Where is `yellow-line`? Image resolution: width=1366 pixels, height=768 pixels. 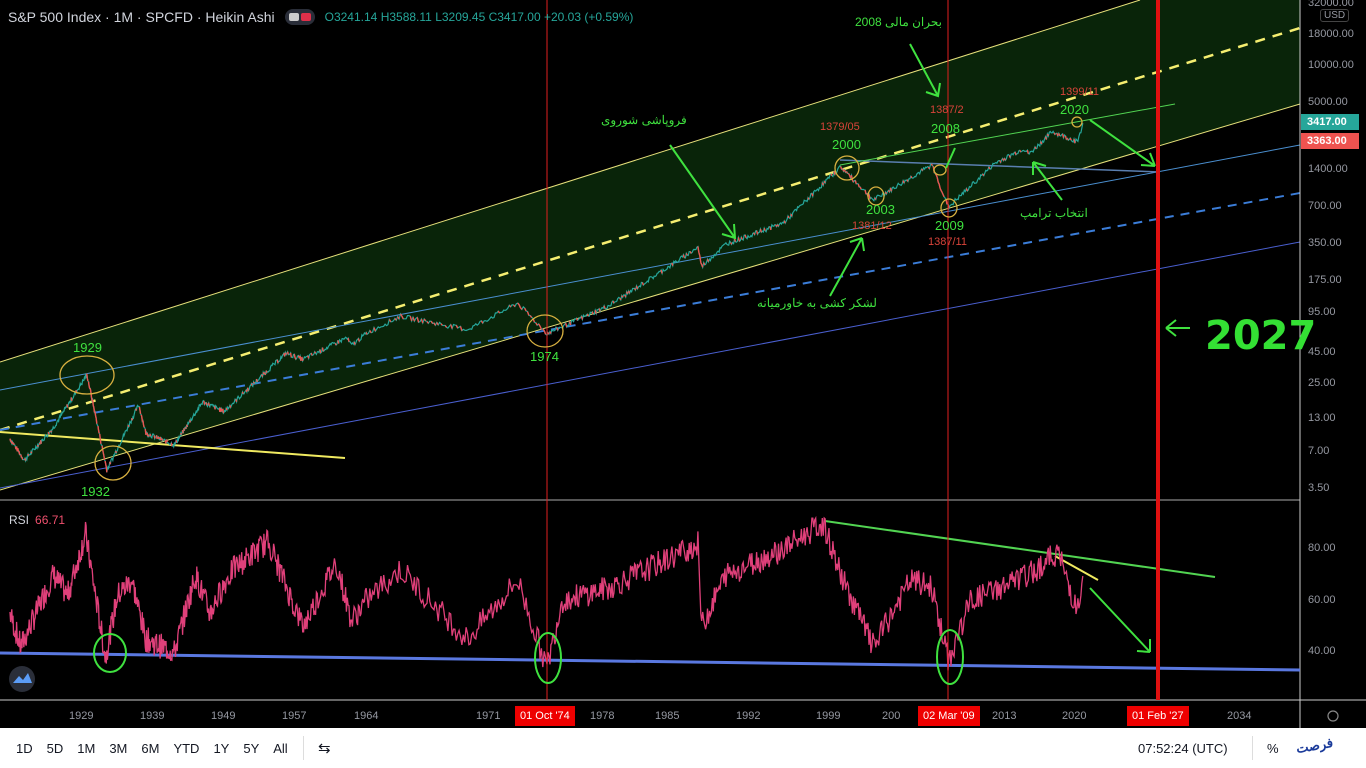
yellow-line is located at coordinates (173, 445).